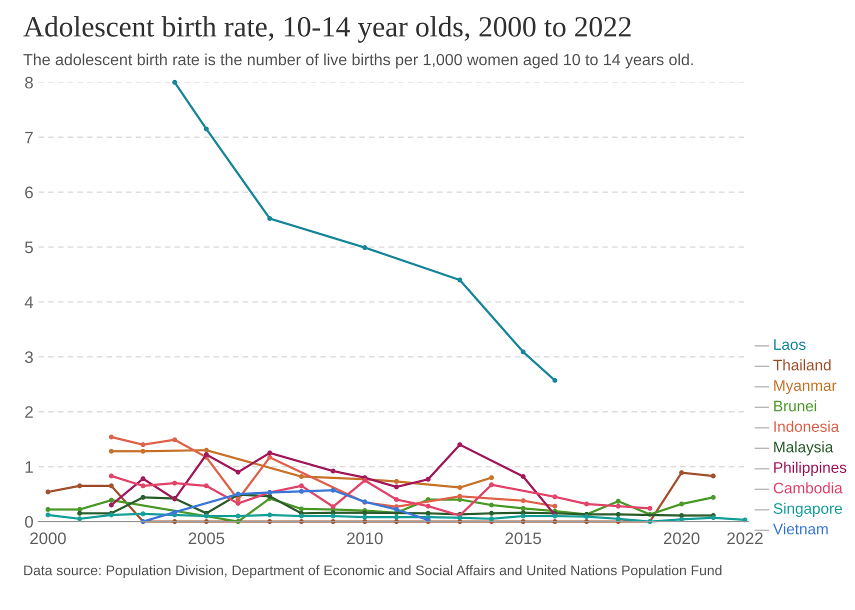  Describe the element at coordinates (682, 538) in the screenshot. I see `x-tick-label: 2020` at that location.